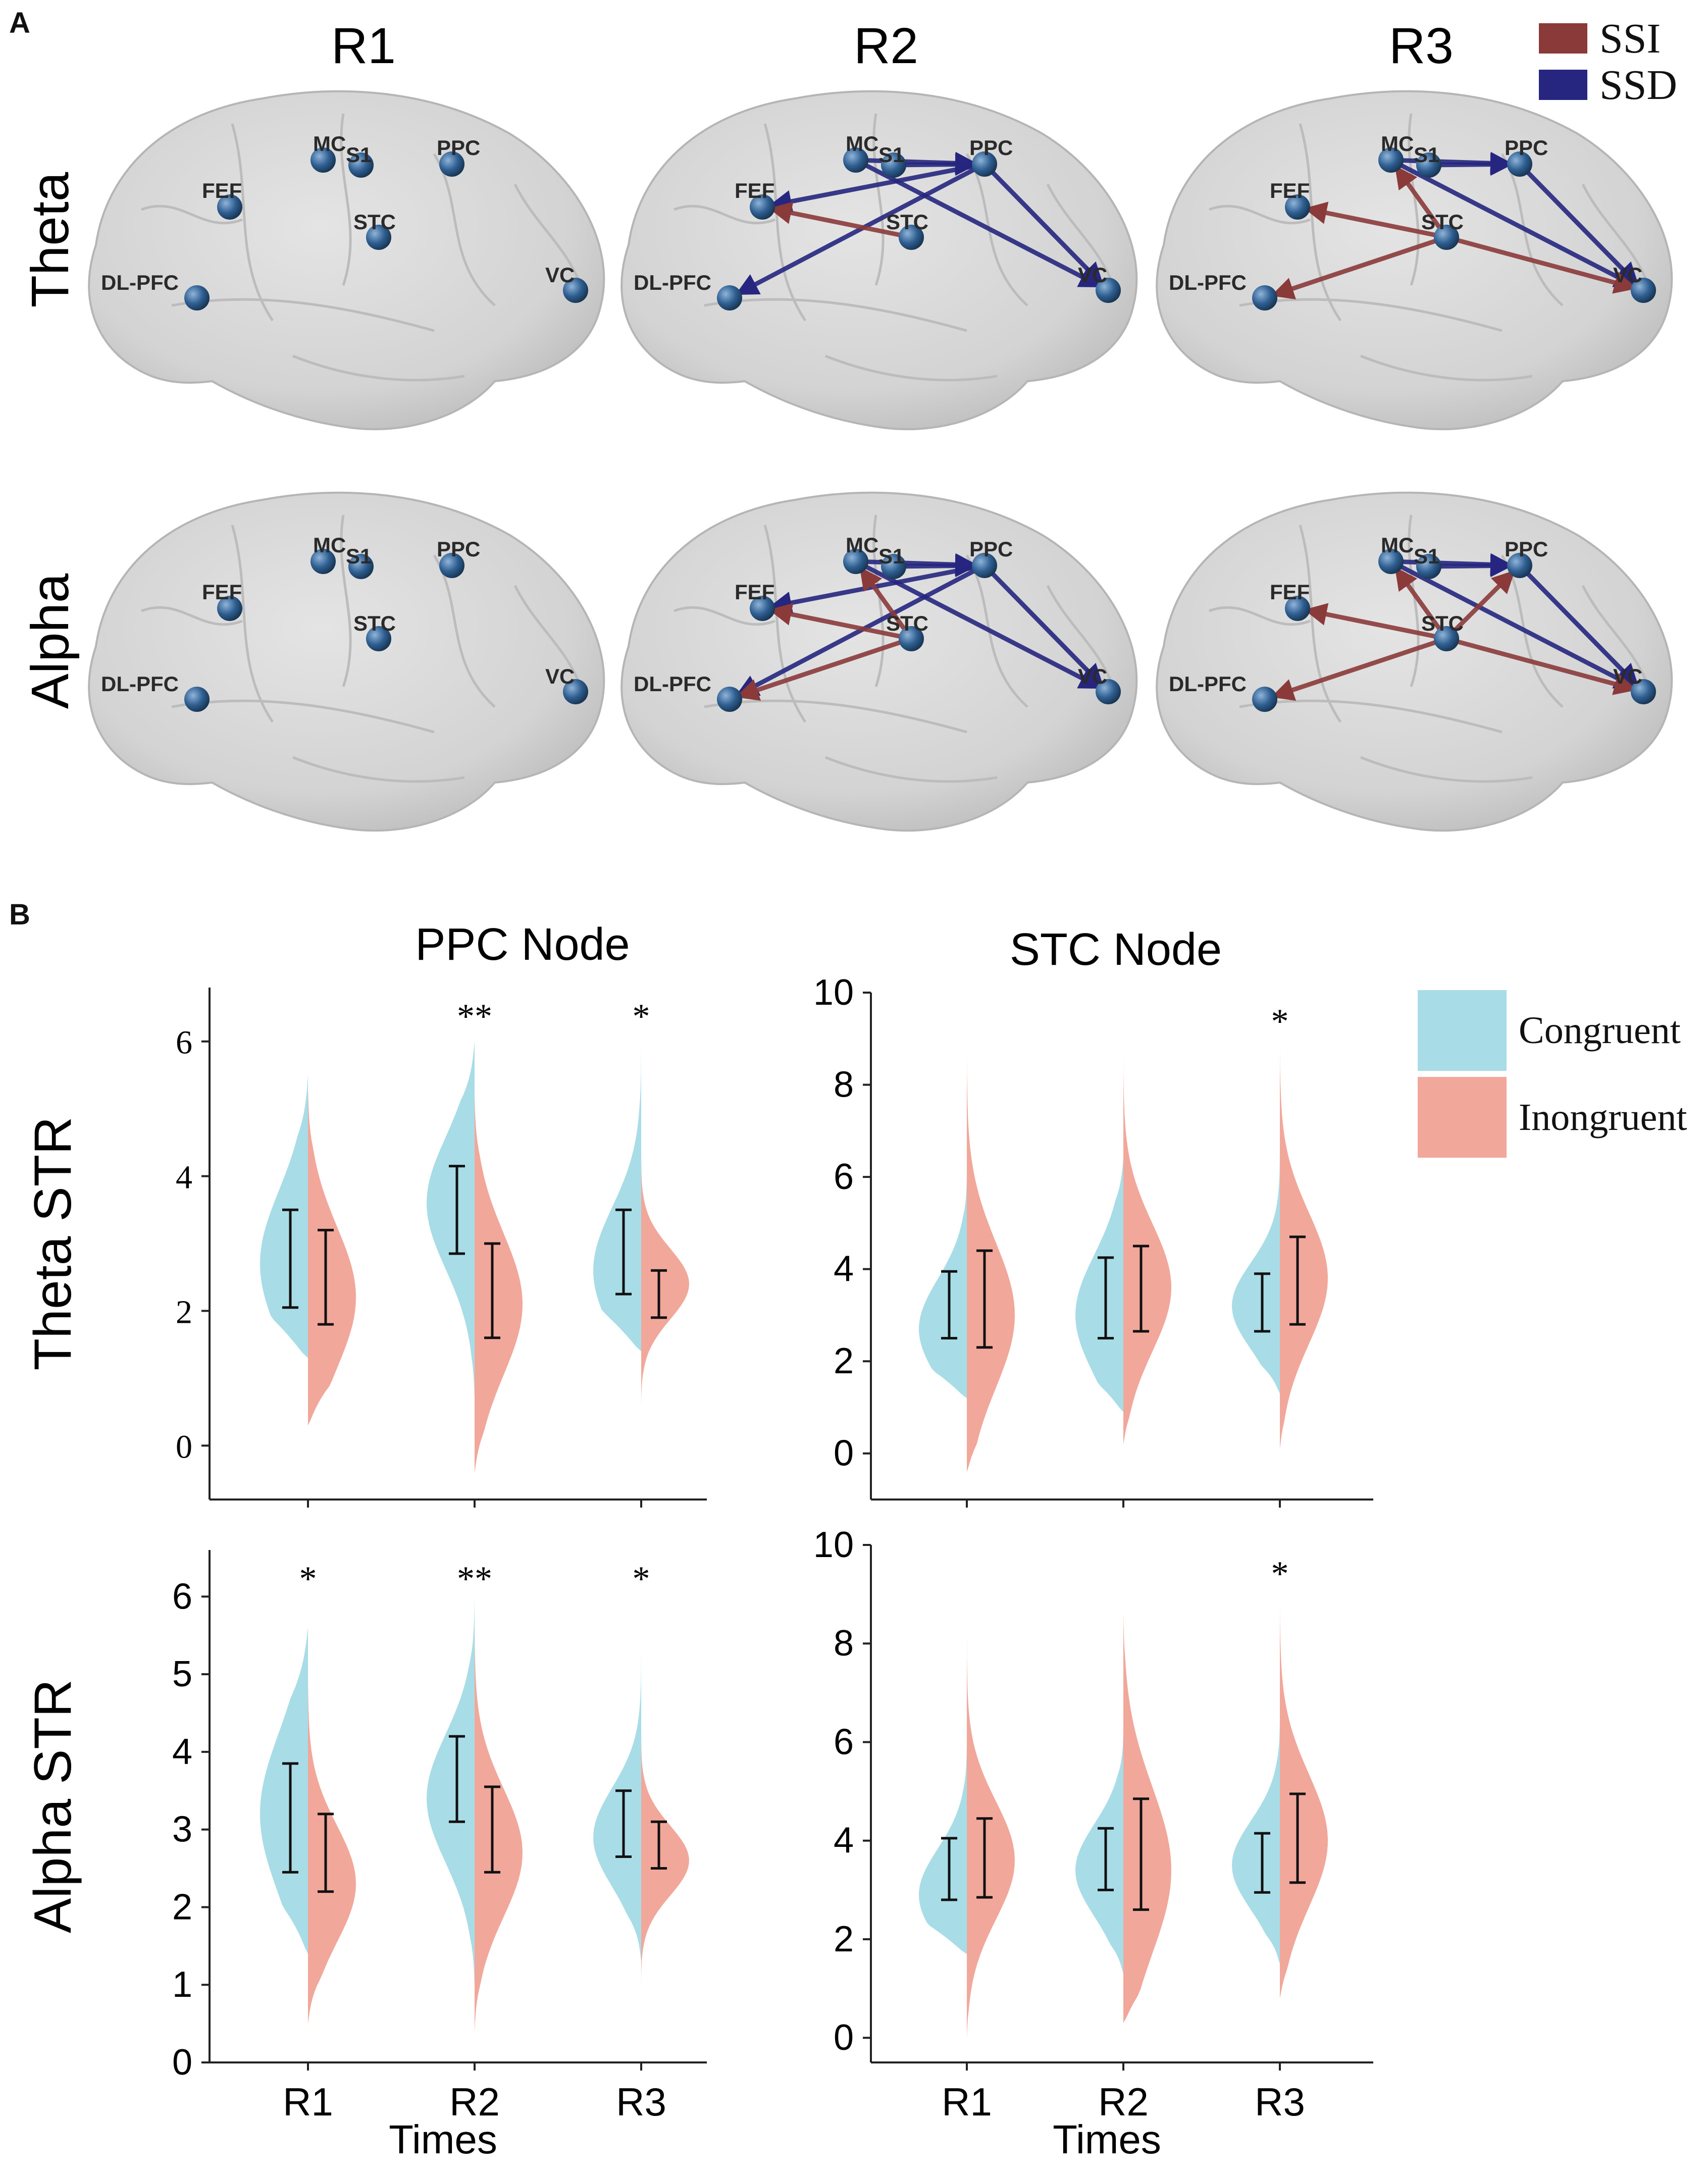  What do you see at coordinates (19, 914) in the screenshot?
I see `panel-label-b: B` at bounding box center [19, 914].